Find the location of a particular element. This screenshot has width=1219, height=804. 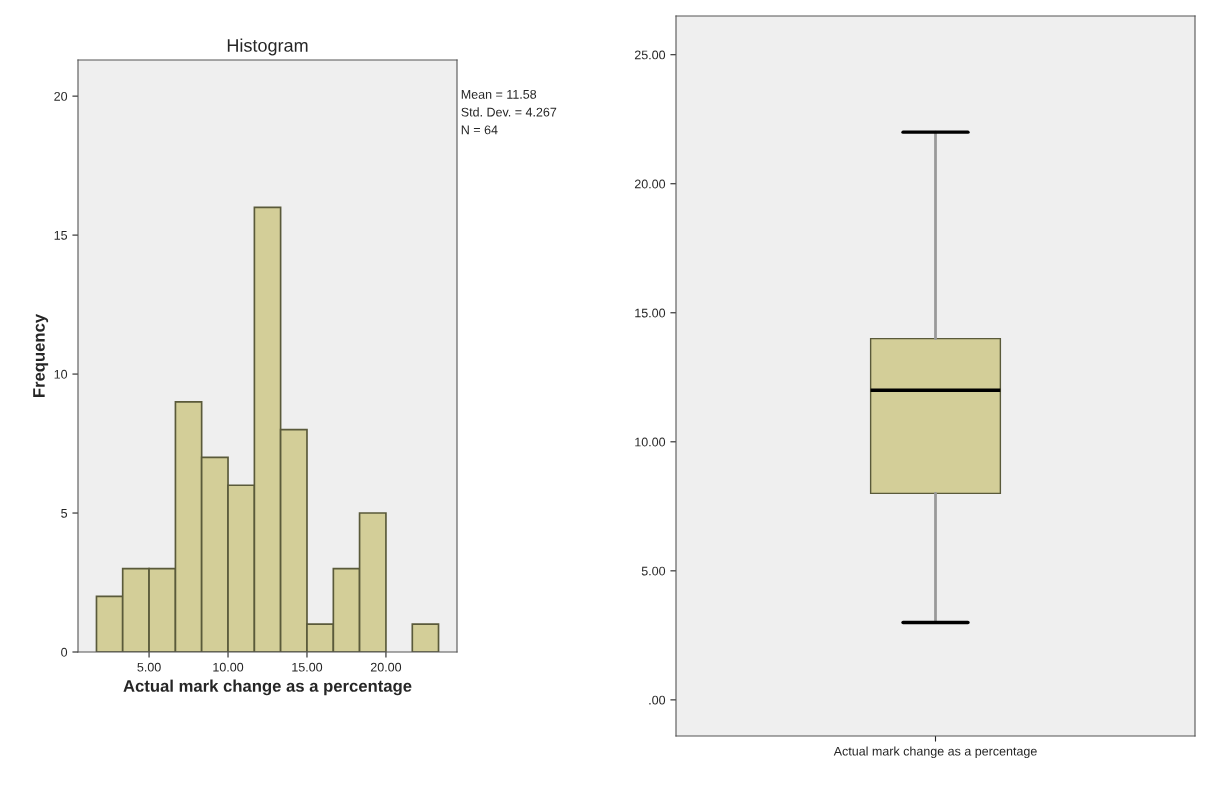

y-tick-label: 5 is located at coordinates (64, 513).